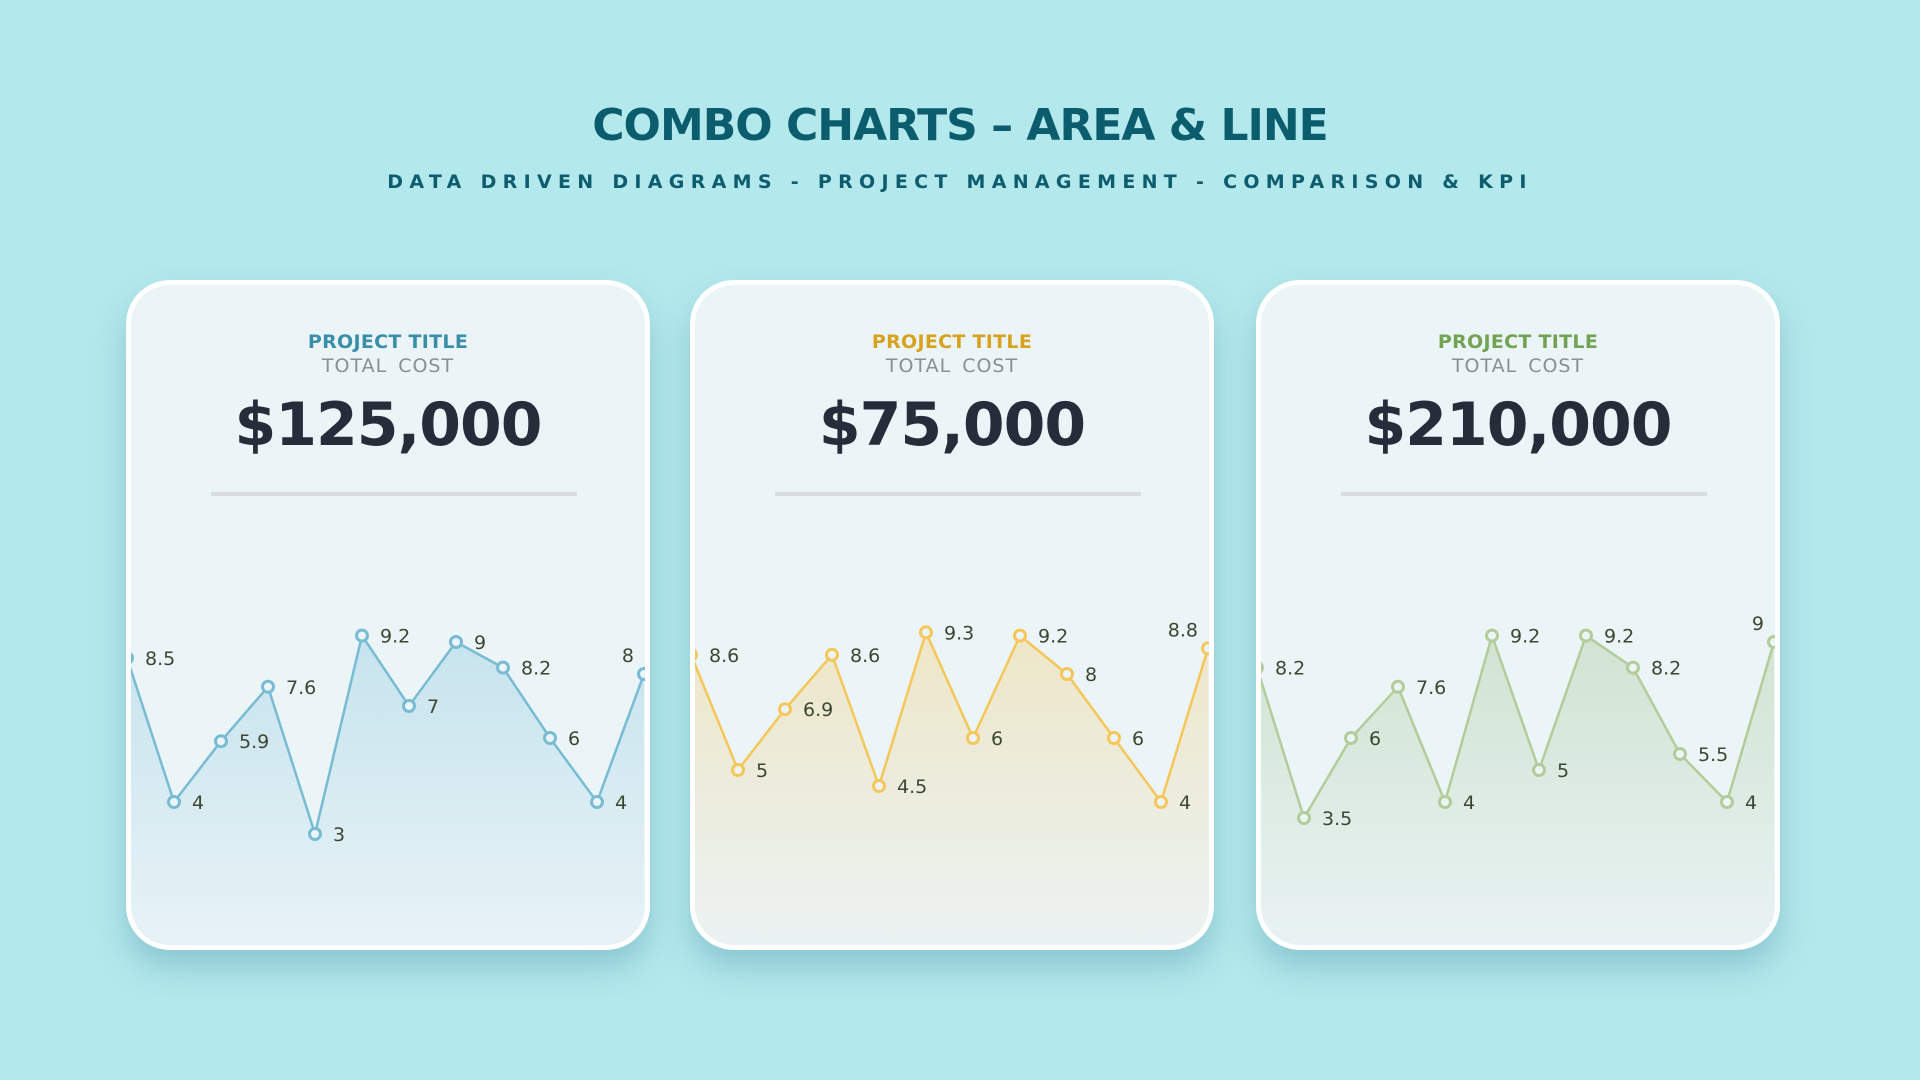 The width and height of the screenshot is (1920, 1080). Describe the element at coordinates (1518, 425) in the screenshot. I see `total-cost-value: $210,000` at that location.